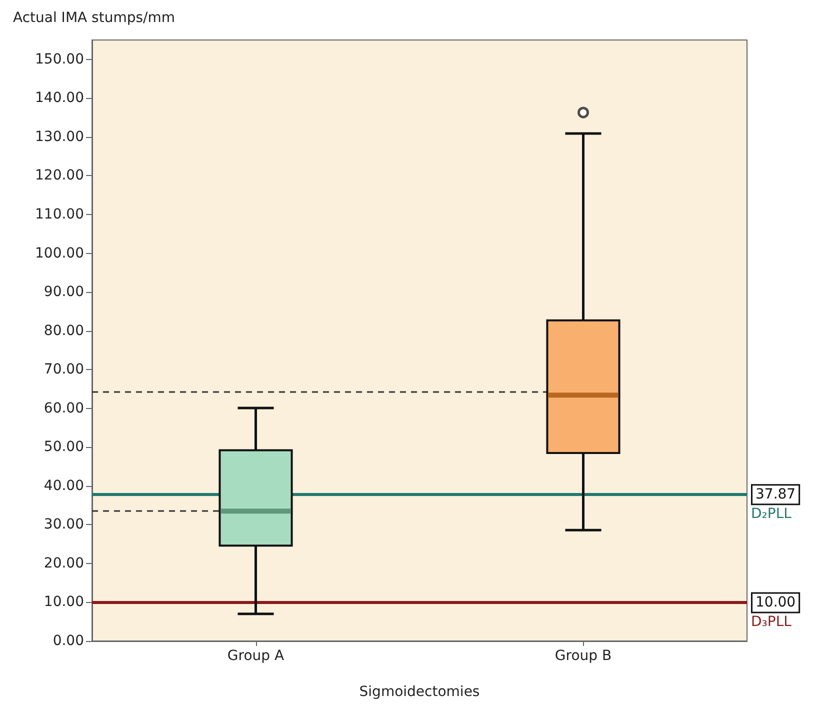 The width and height of the screenshot is (827, 706). Describe the element at coordinates (771, 514) in the screenshot. I see `text: D₂PLL` at that location.